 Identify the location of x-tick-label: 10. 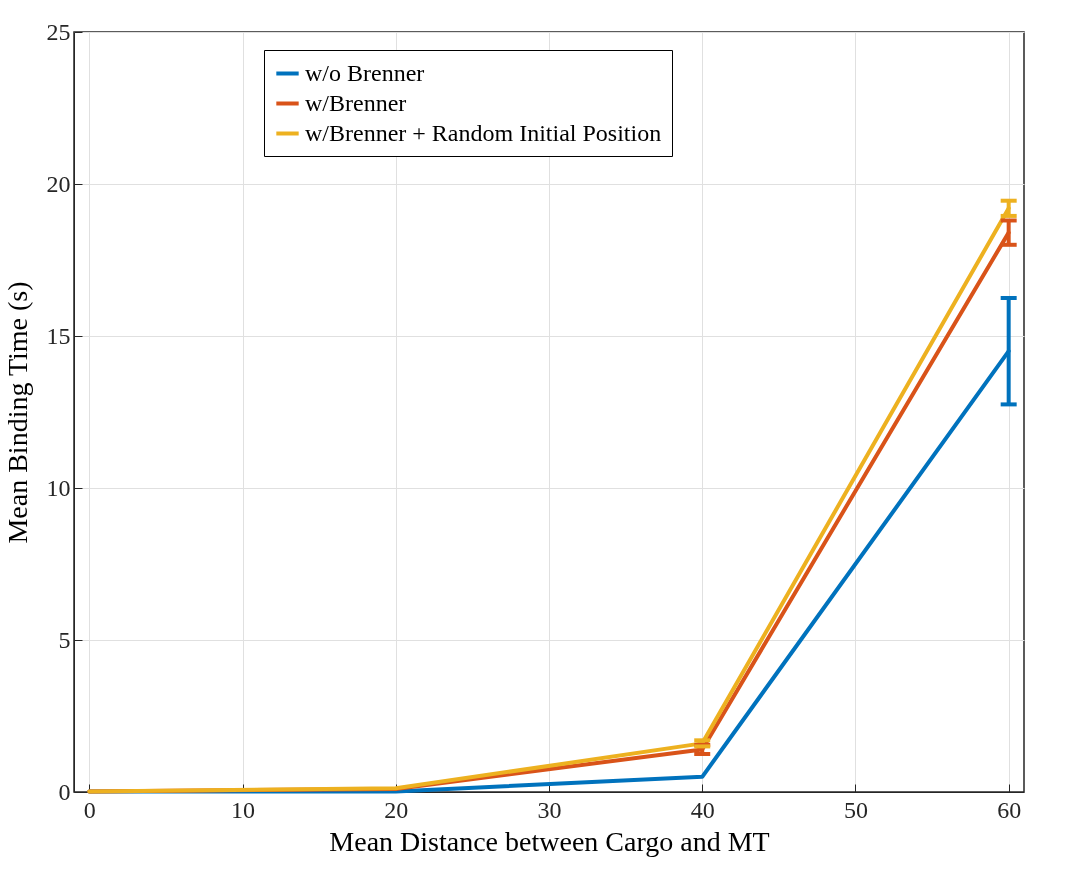
(243, 809).